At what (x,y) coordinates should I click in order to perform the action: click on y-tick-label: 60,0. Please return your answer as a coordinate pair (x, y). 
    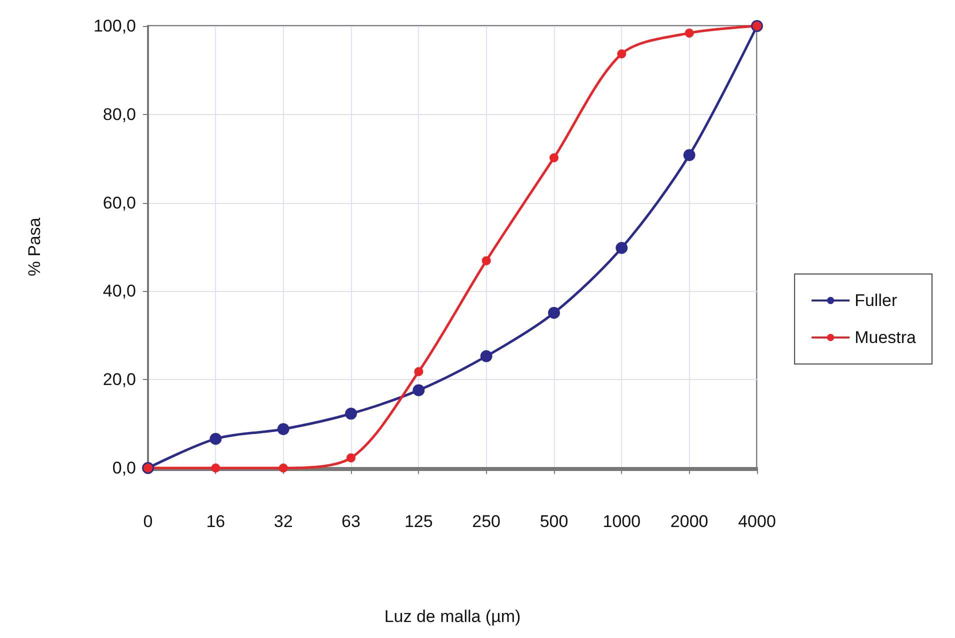
    Looking at the image, I should click on (119, 202).